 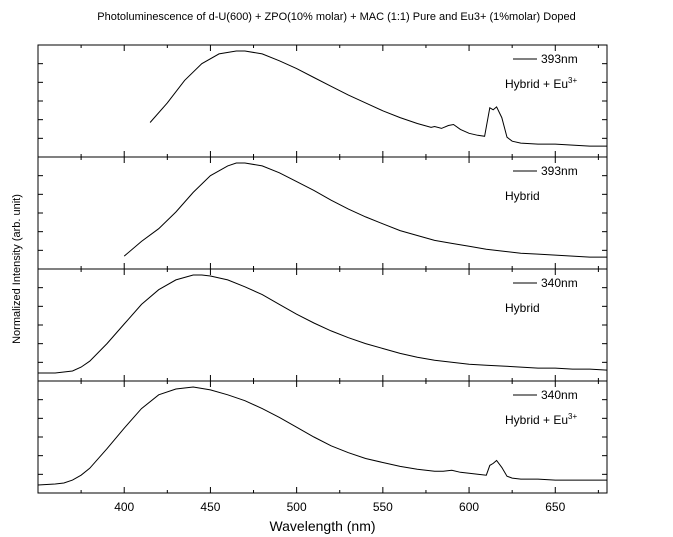 What do you see at coordinates (559, 59) in the screenshot?
I see `legend-label-1: 393nm` at bounding box center [559, 59].